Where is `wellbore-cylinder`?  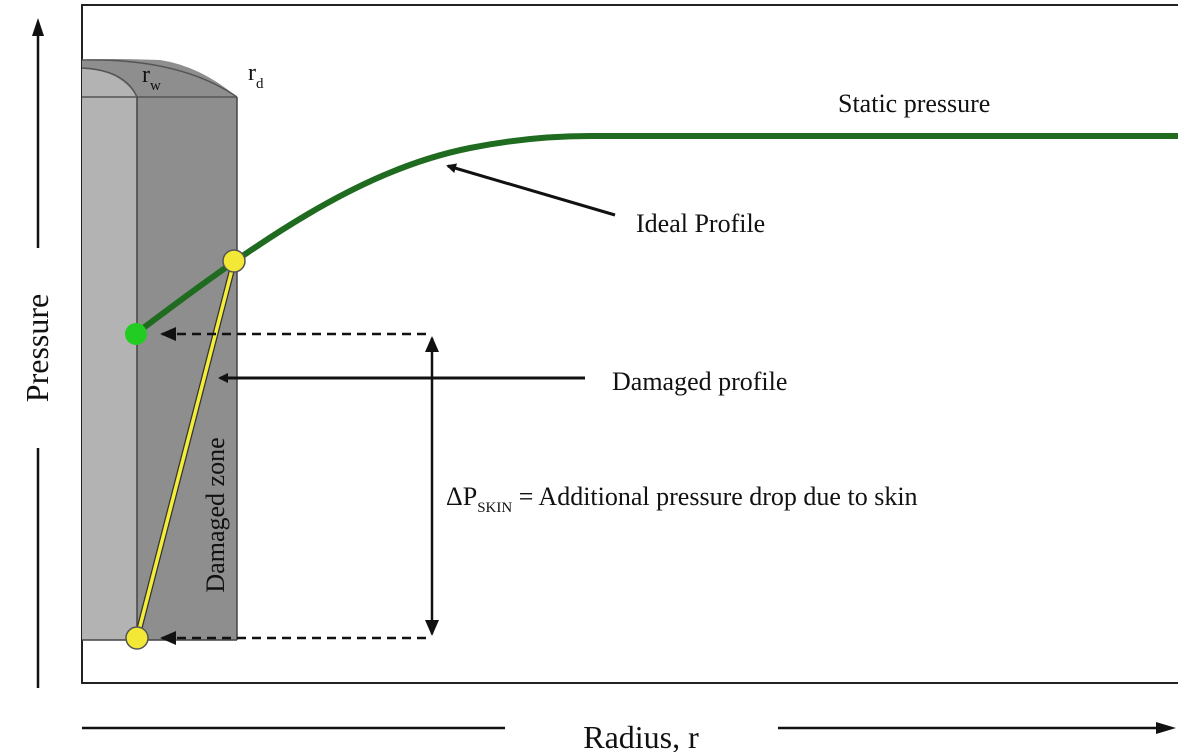 wellbore-cylinder is located at coordinates (159, 350).